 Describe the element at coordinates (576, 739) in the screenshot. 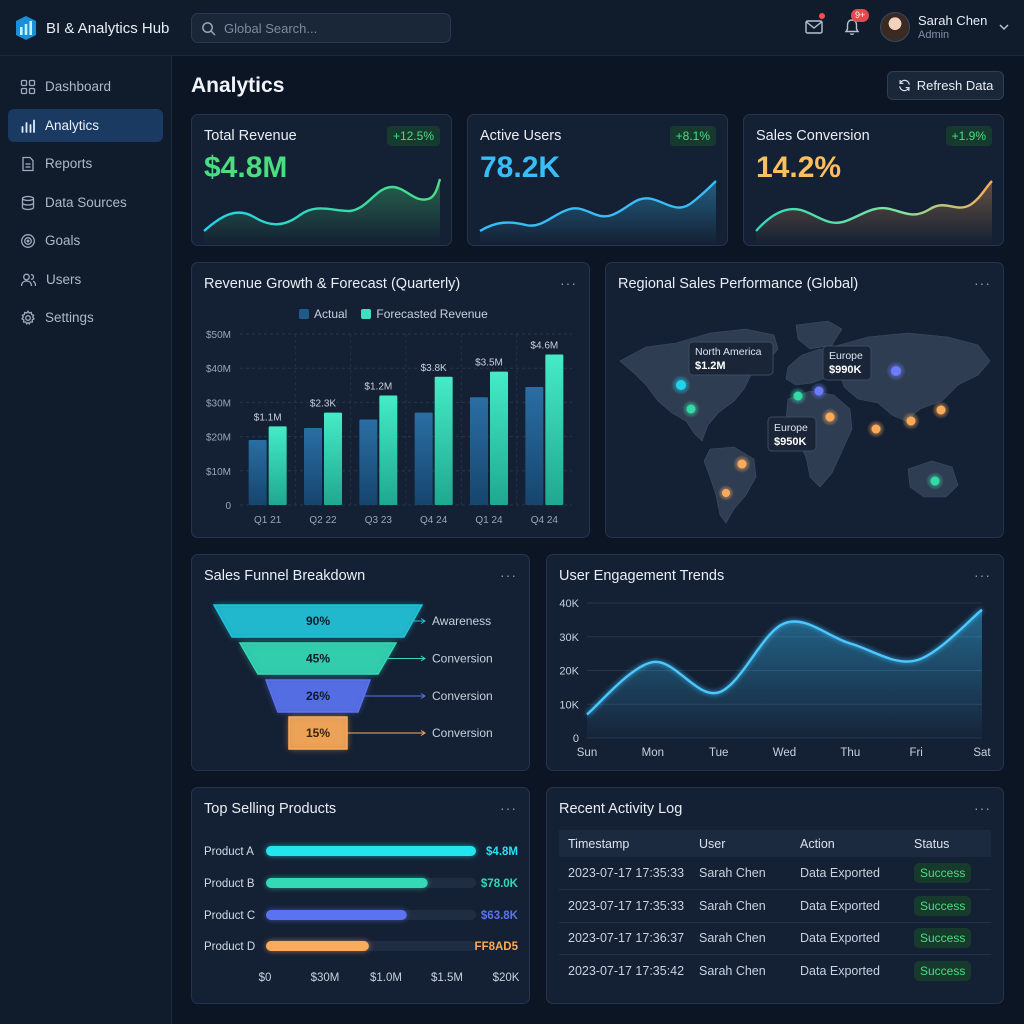

I see `y-tick-label: 0` at that location.